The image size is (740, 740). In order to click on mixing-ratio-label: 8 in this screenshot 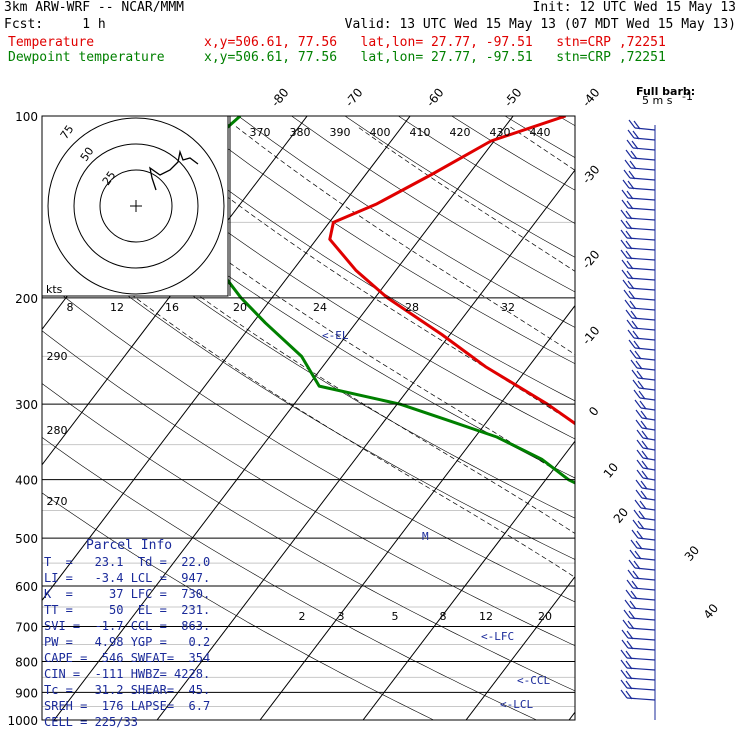, I will do `click(443, 616)`.